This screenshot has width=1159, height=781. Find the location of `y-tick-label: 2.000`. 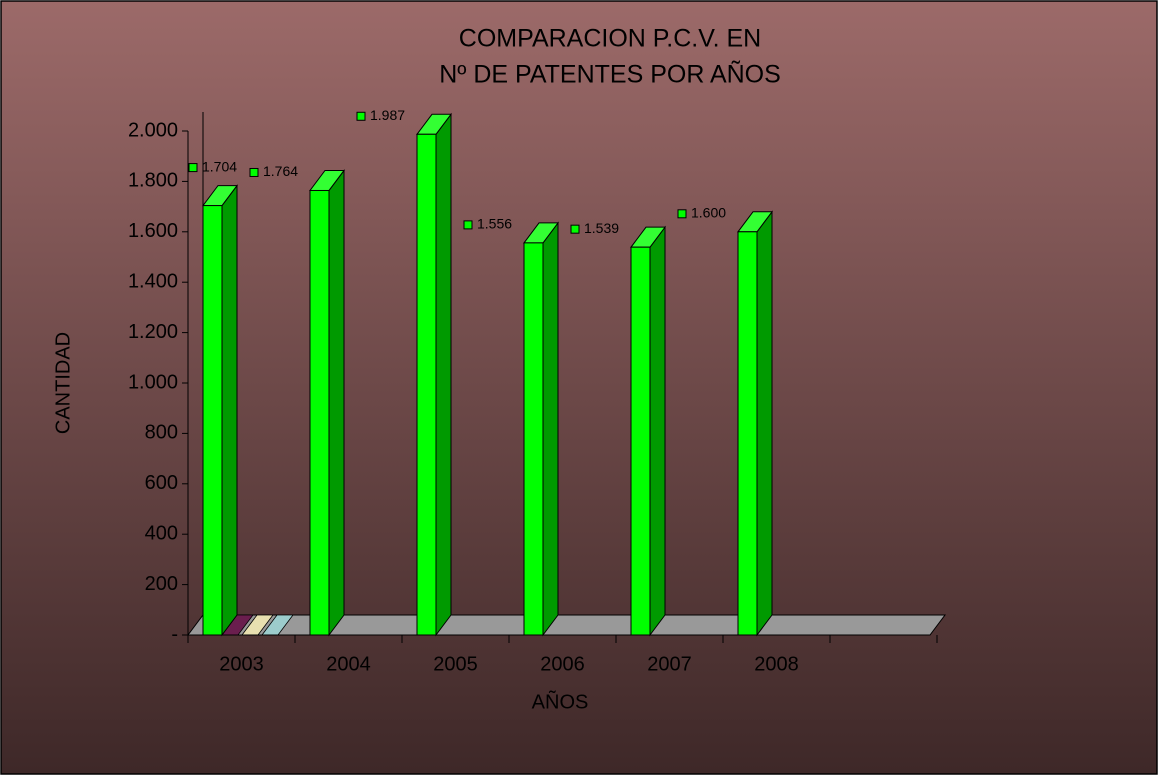

y-tick-label: 2.000 is located at coordinates (153, 130).